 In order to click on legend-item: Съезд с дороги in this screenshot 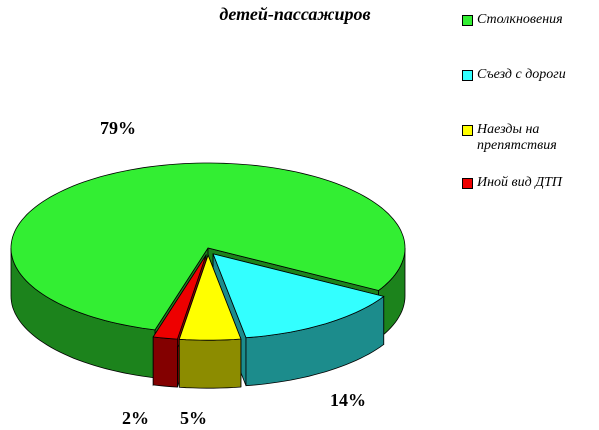, I will do `click(527, 75)`.